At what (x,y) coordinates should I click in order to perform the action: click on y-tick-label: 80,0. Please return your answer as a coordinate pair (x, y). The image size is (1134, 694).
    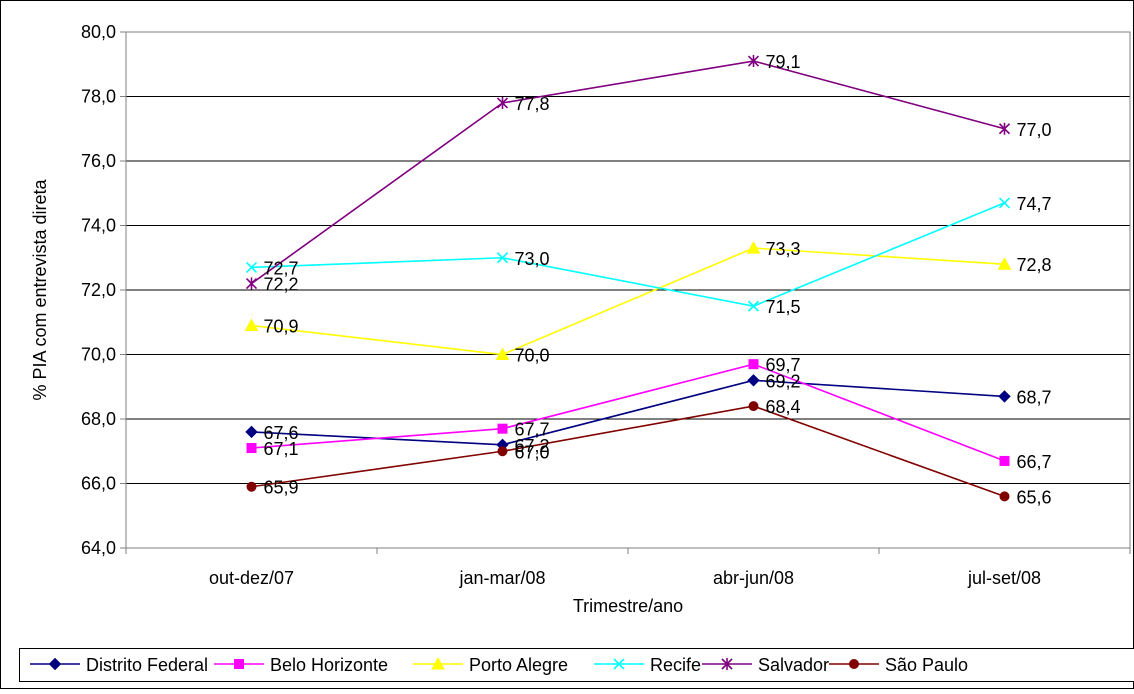
    Looking at the image, I should click on (98, 32).